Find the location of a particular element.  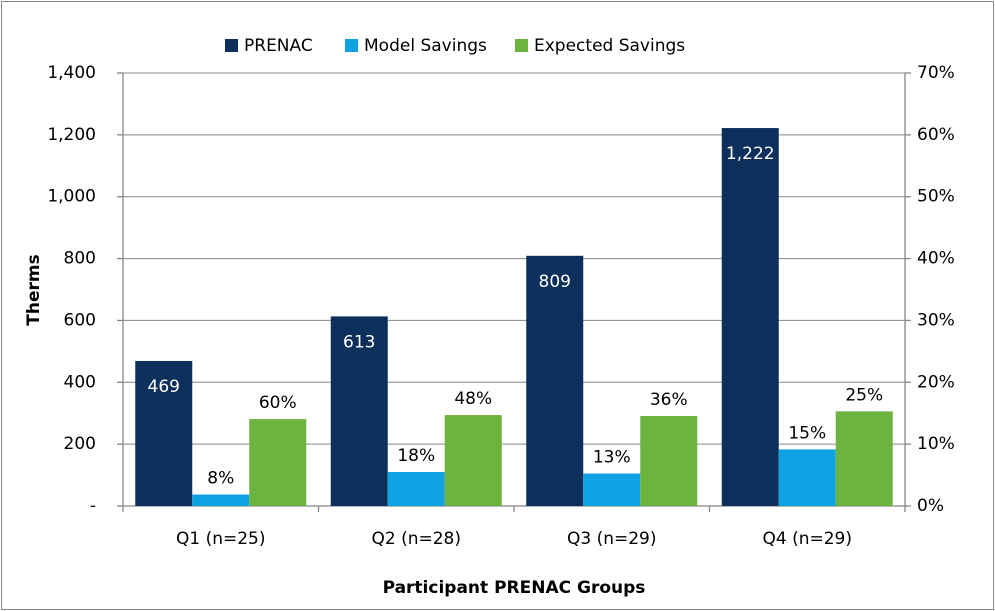

bar-value-label: 469 is located at coordinates (164, 387).